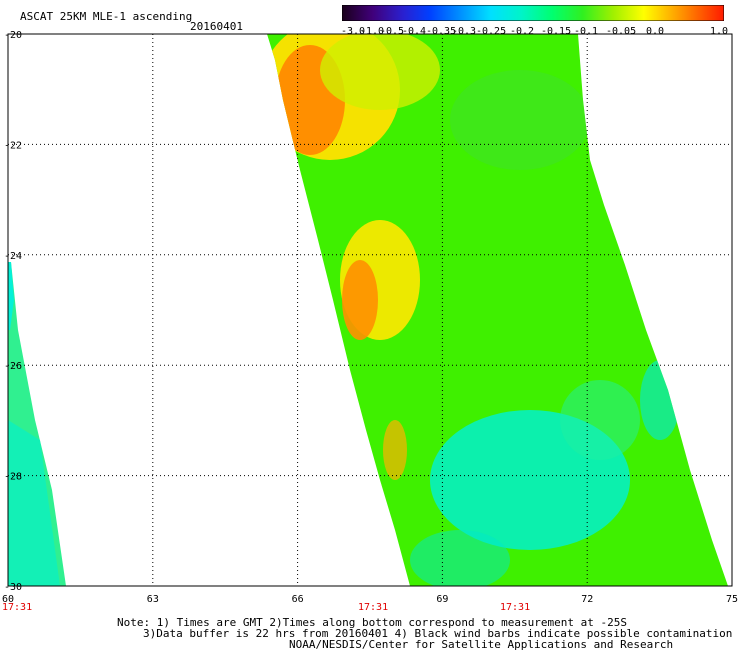  What do you see at coordinates (13, 477) in the screenshot?
I see `lat-label: -28` at bounding box center [13, 477].